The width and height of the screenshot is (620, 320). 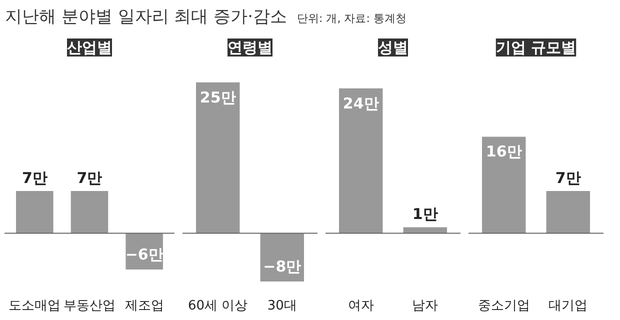 I want to click on data-label: 1만, so click(x=425, y=214).